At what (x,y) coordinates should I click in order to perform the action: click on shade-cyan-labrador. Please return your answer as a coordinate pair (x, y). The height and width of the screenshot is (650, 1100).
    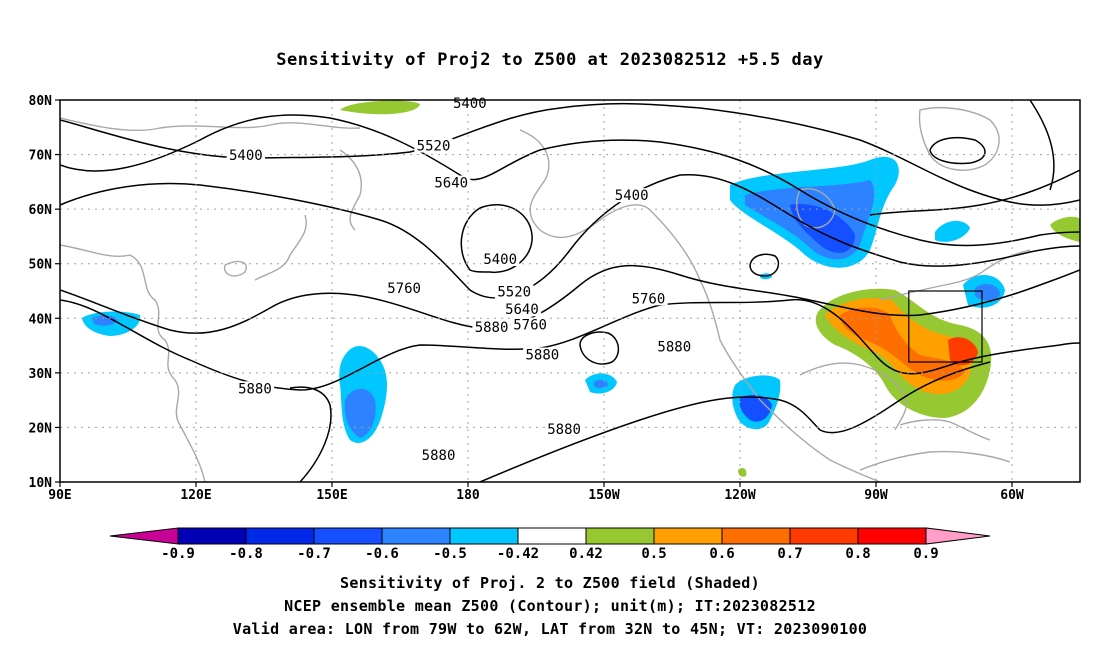
    Looking at the image, I should click on (952, 231).